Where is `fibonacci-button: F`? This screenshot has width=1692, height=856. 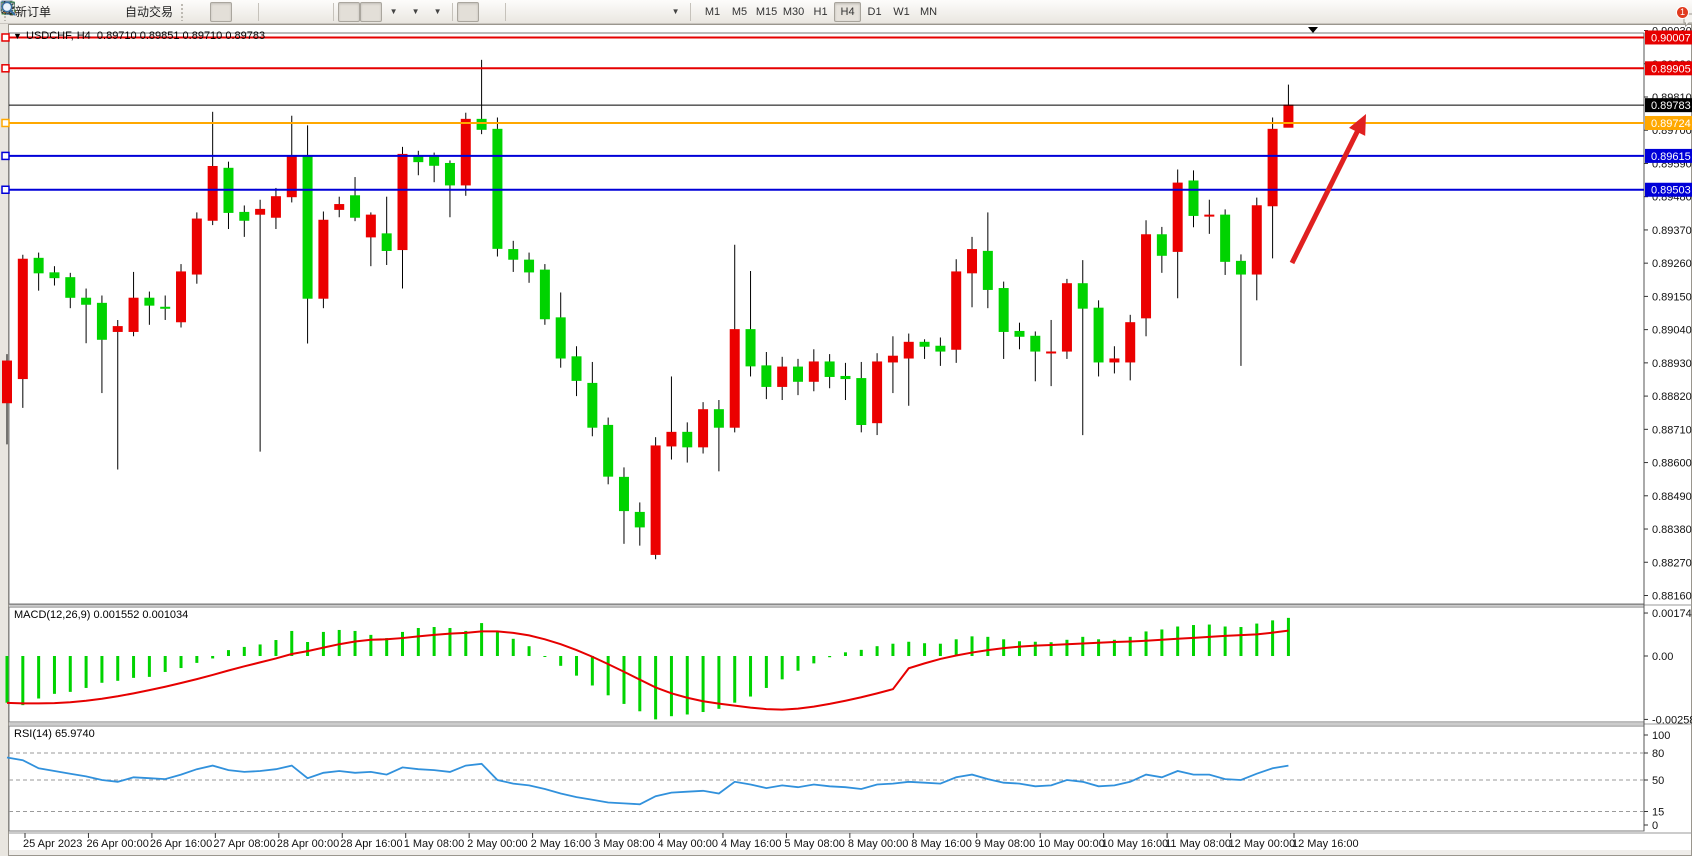
fibonacci-button: F is located at coordinates (311, 12).